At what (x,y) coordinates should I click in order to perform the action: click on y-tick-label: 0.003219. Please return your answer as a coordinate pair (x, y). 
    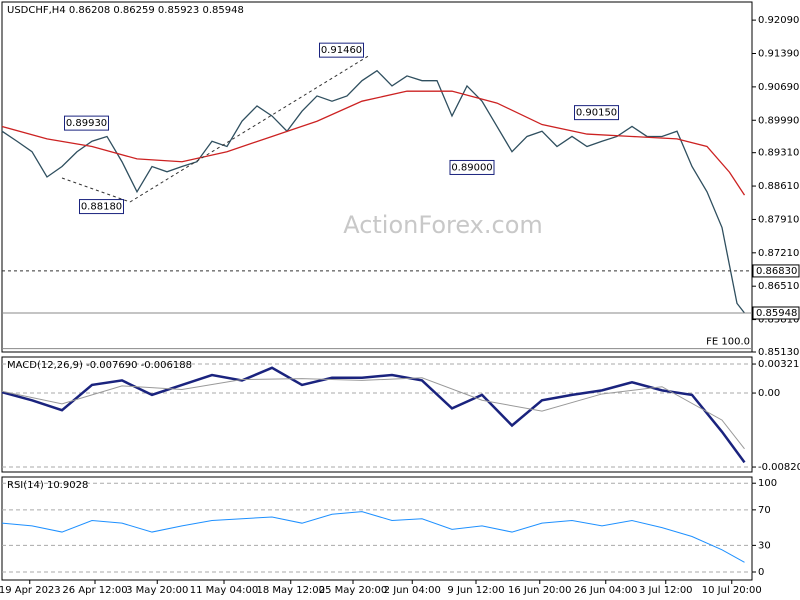
    Looking at the image, I should click on (779, 364).